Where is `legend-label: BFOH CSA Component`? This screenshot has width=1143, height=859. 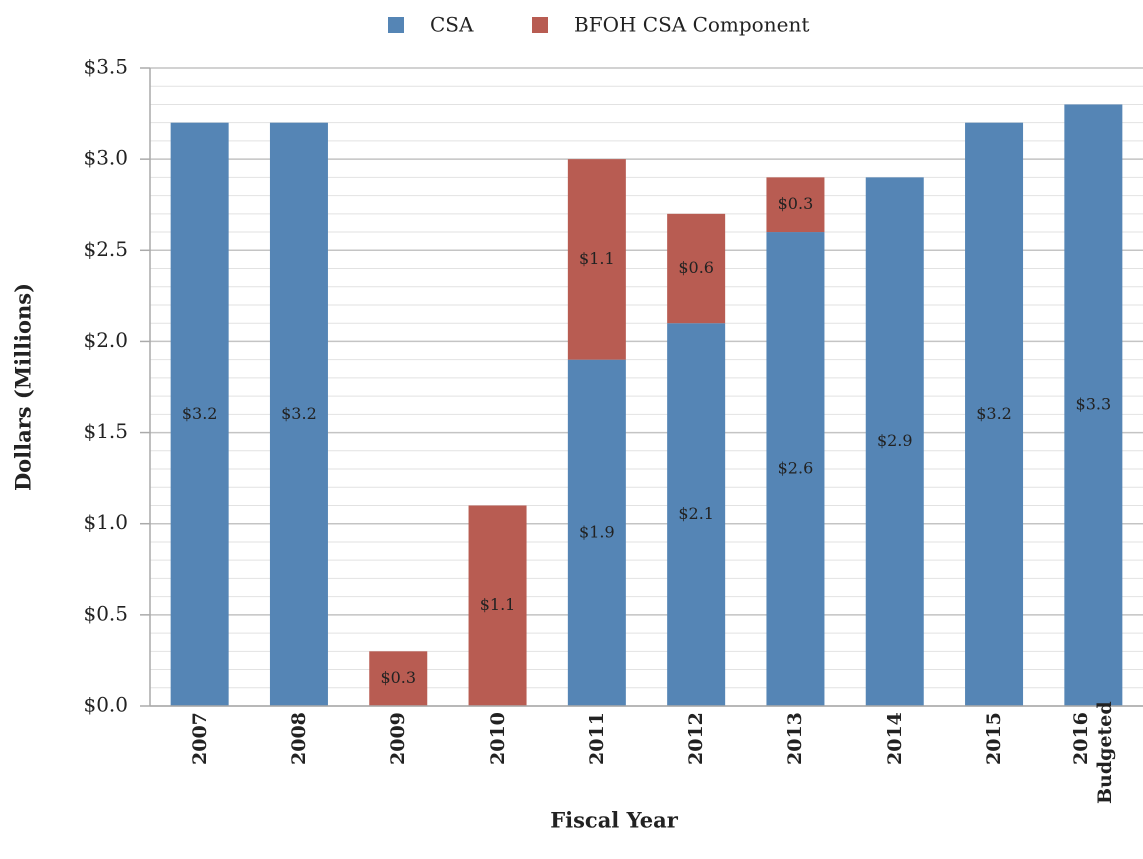 legend-label: BFOH CSA Component is located at coordinates (691, 25).